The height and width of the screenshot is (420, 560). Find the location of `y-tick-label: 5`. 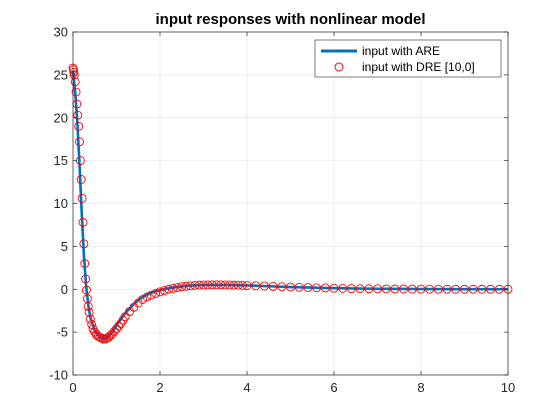

y-tick-label: 5 is located at coordinates (64, 246).